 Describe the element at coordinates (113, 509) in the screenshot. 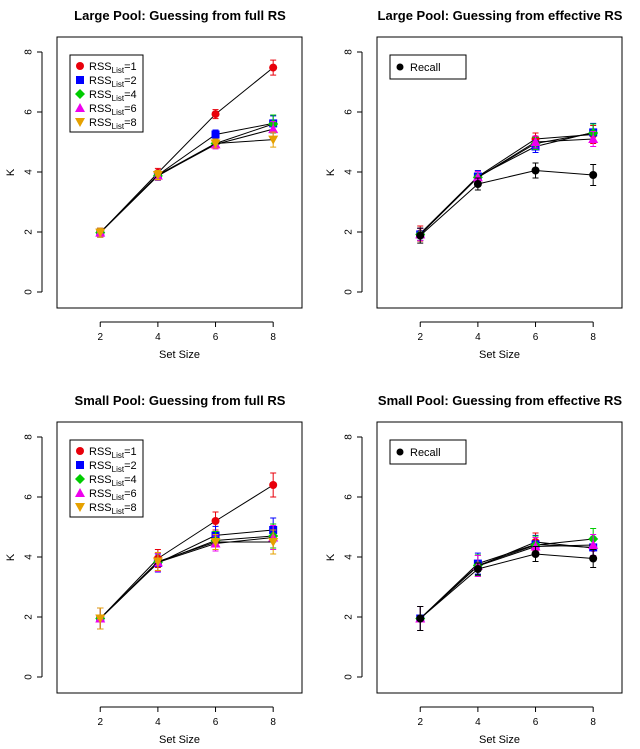

I see `legend-label: RSSList=8` at that location.